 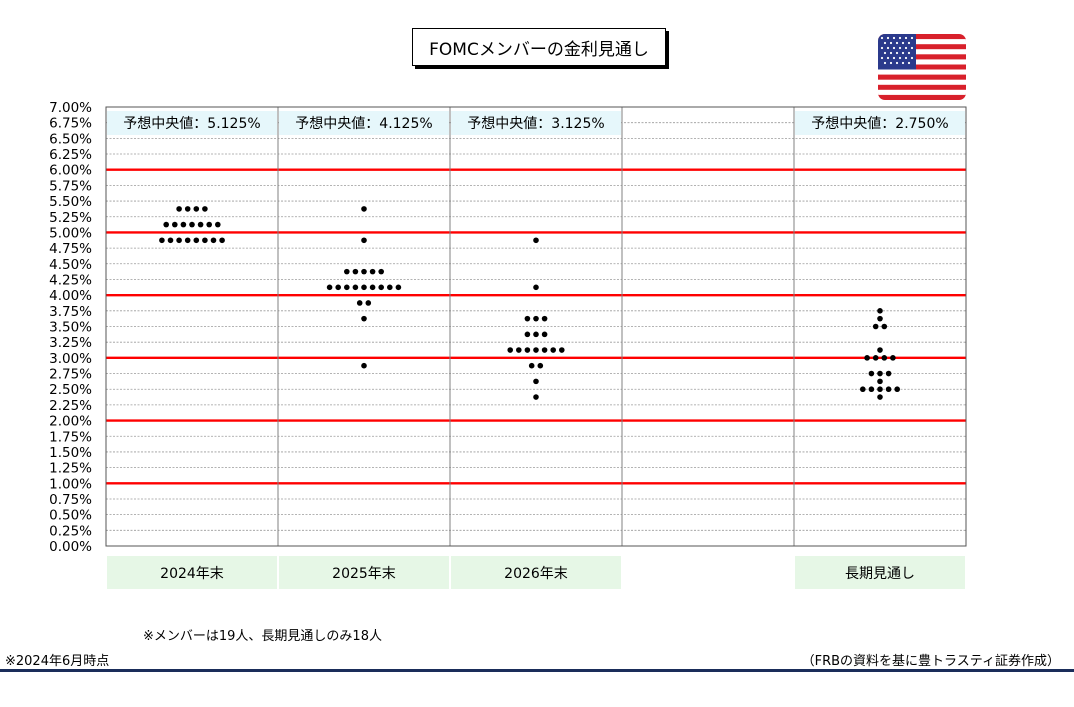 I want to click on y-tick-label: 5.50%, so click(x=70, y=202).